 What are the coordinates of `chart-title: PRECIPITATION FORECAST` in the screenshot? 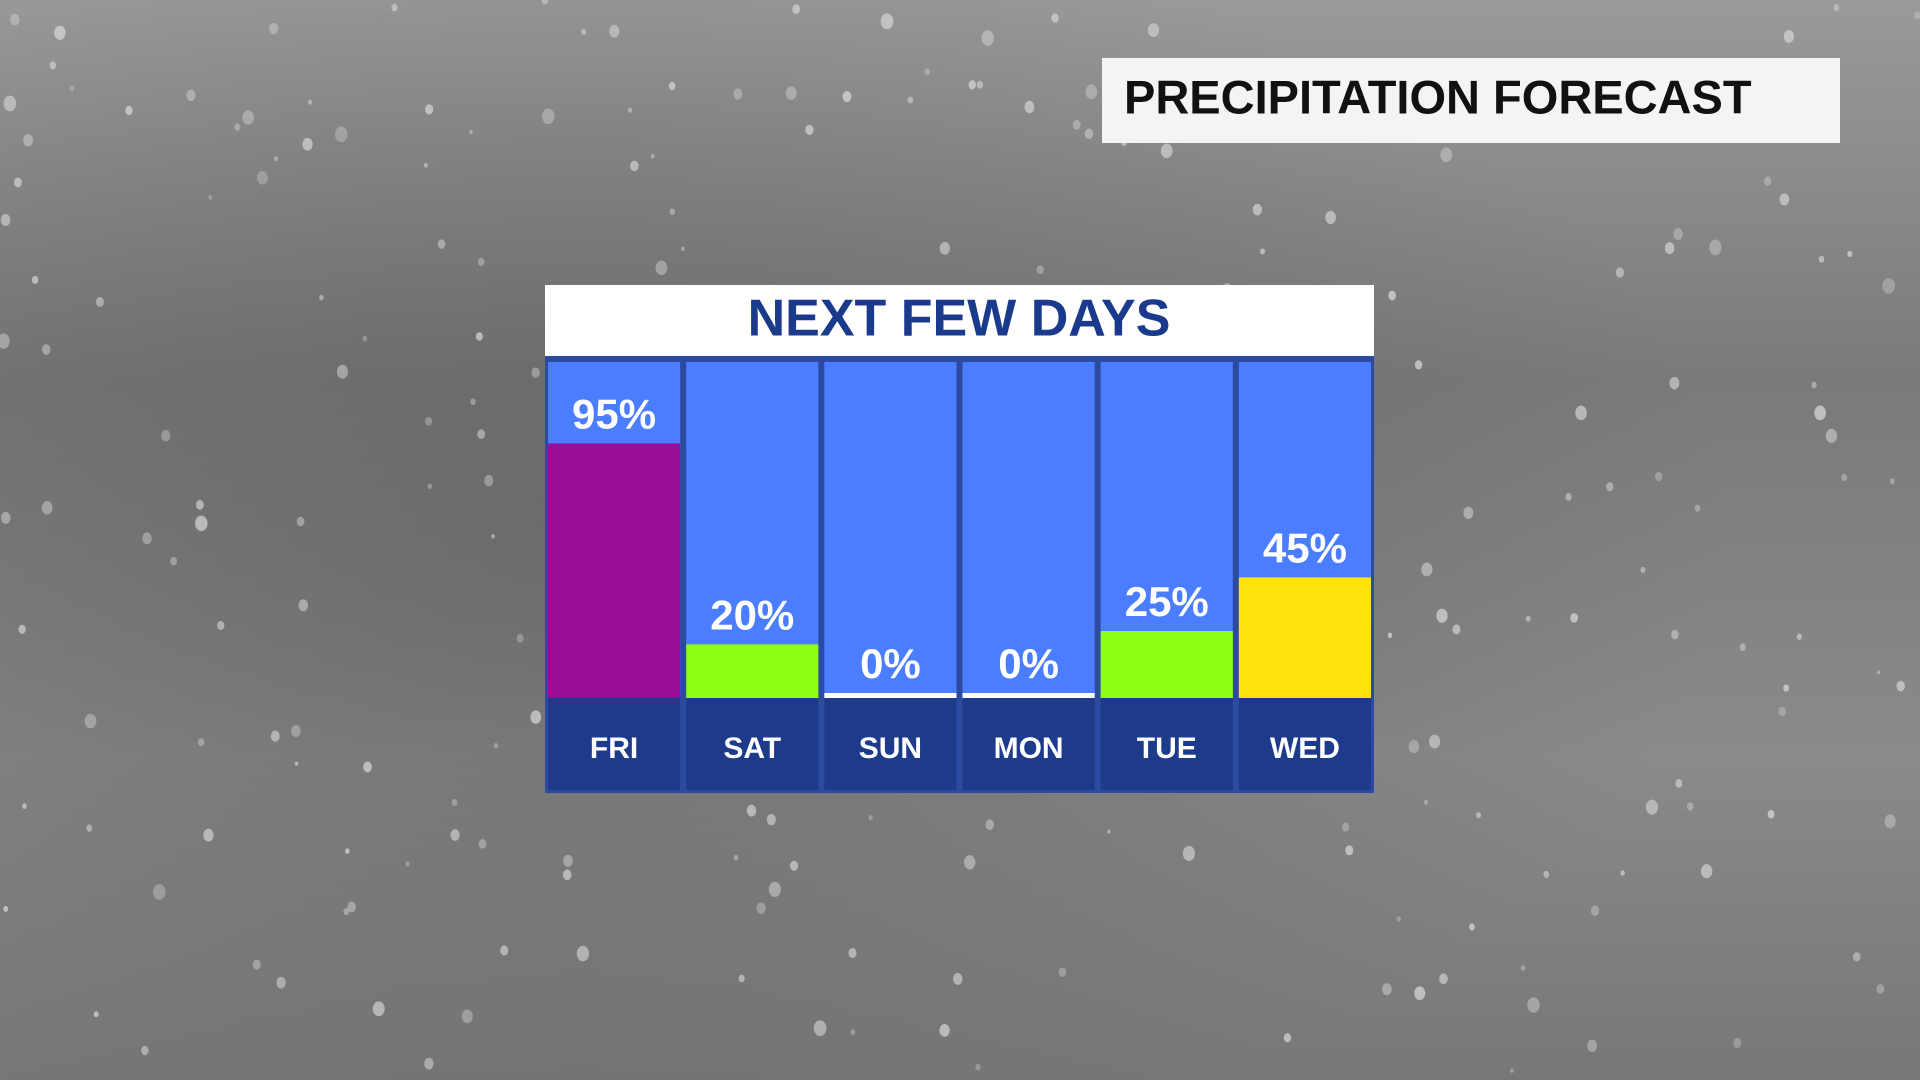 It's located at (1438, 96).